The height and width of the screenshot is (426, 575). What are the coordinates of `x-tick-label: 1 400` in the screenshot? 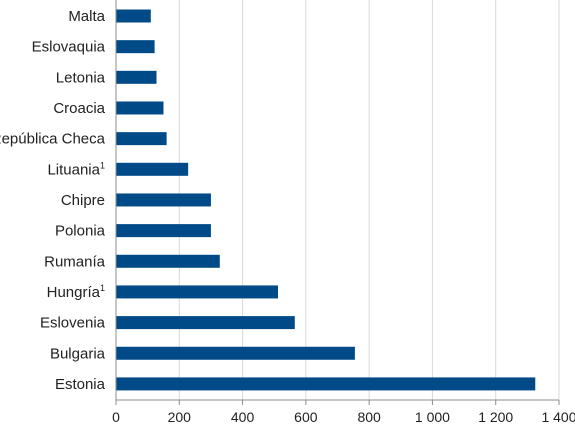 It's located at (558, 417).